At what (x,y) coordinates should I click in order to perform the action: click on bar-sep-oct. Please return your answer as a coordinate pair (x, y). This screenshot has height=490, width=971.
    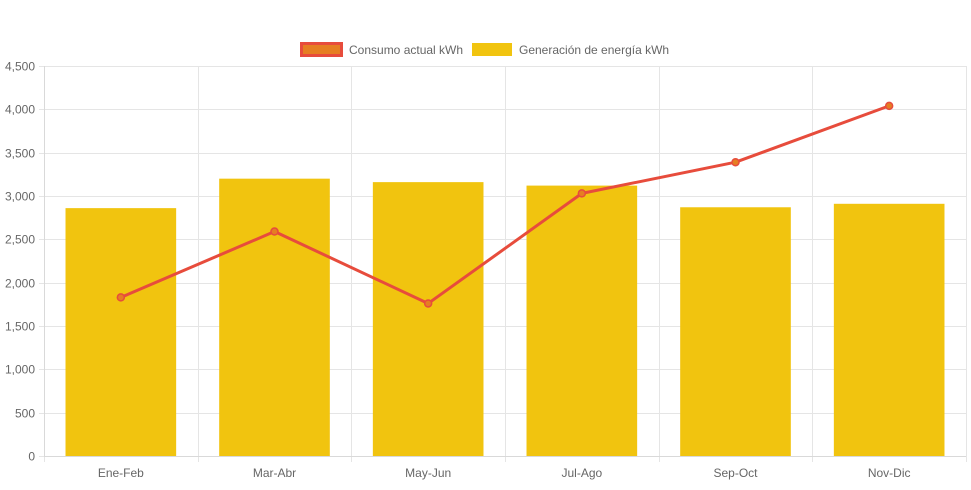
    Looking at the image, I should click on (735, 331).